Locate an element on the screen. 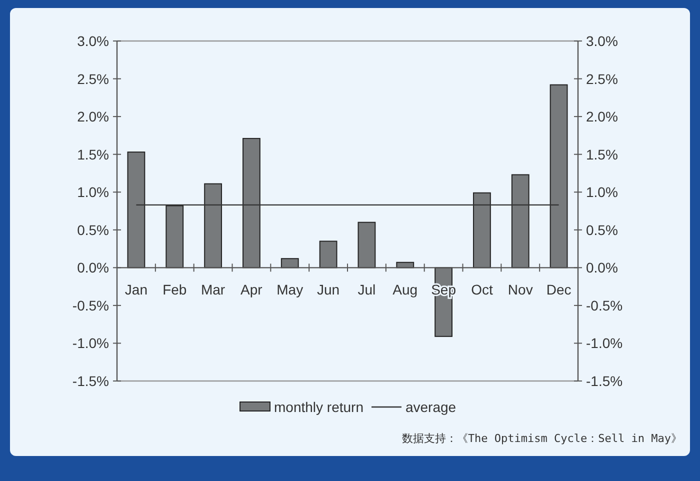  y2-tick-label: -0.5% is located at coordinates (604, 305).